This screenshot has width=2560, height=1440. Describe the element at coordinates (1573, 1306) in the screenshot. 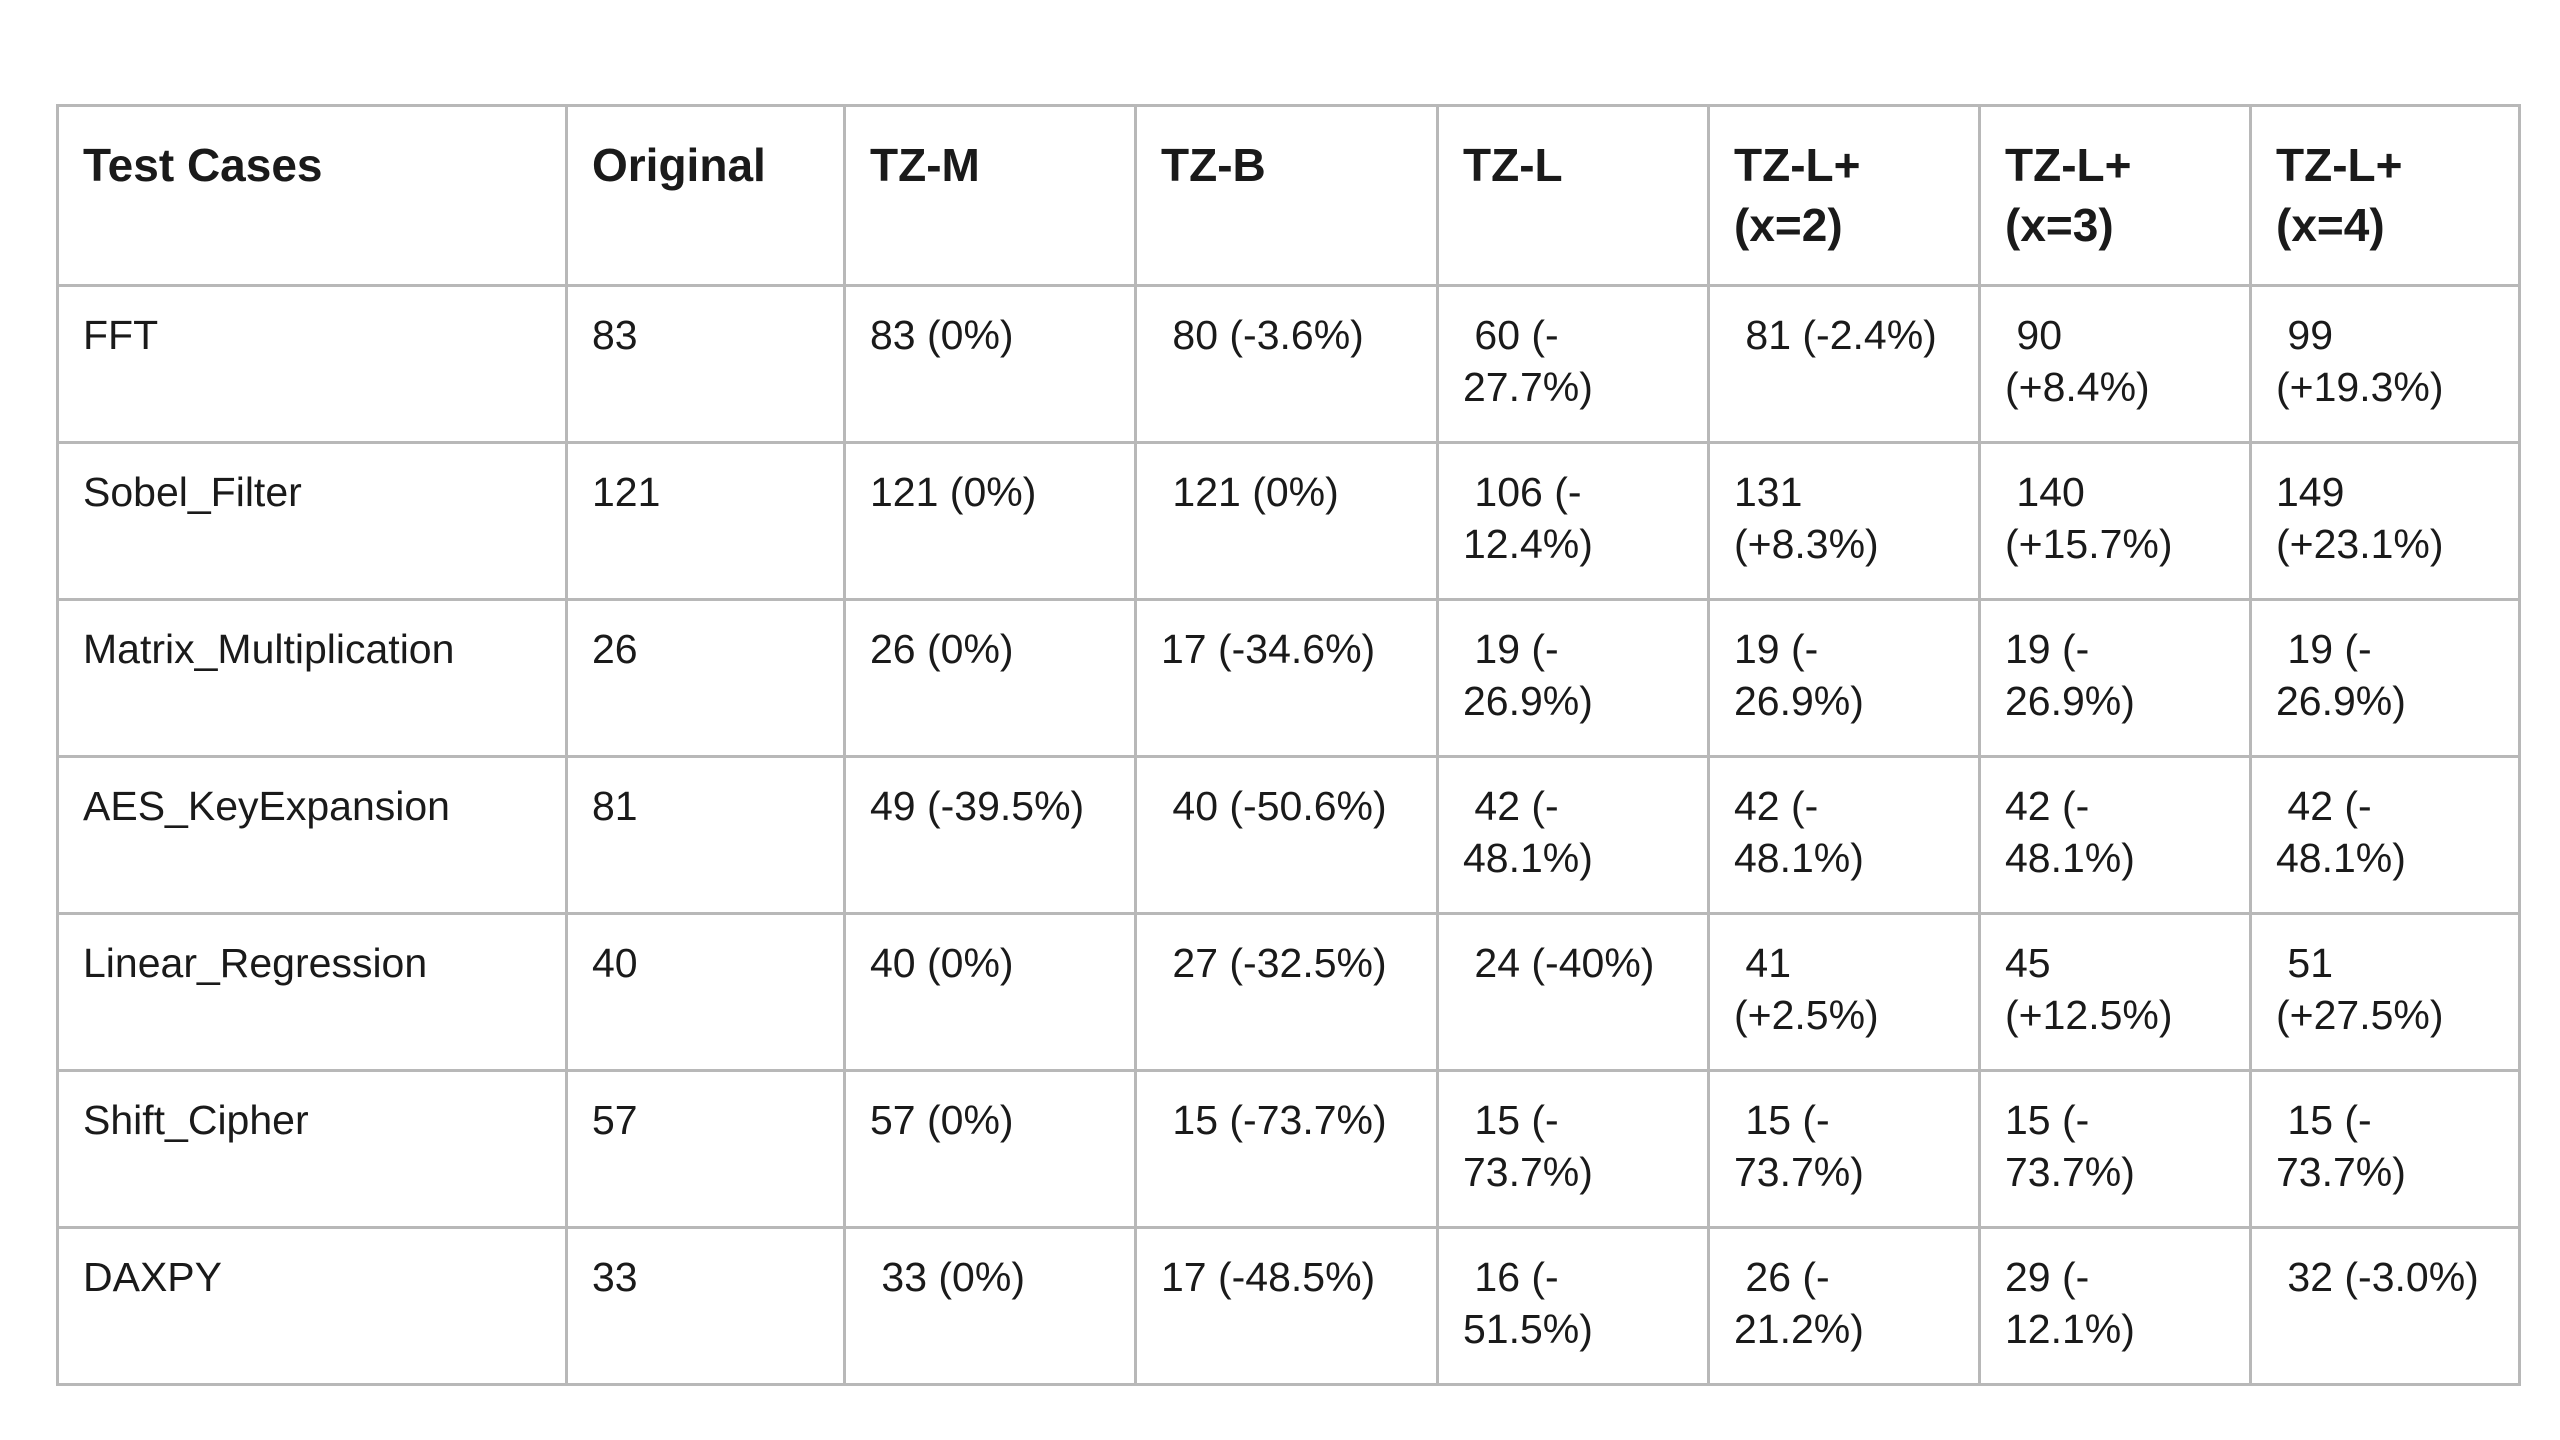

I see `cell-tz-l: 16 (- 51.5%)` at that location.